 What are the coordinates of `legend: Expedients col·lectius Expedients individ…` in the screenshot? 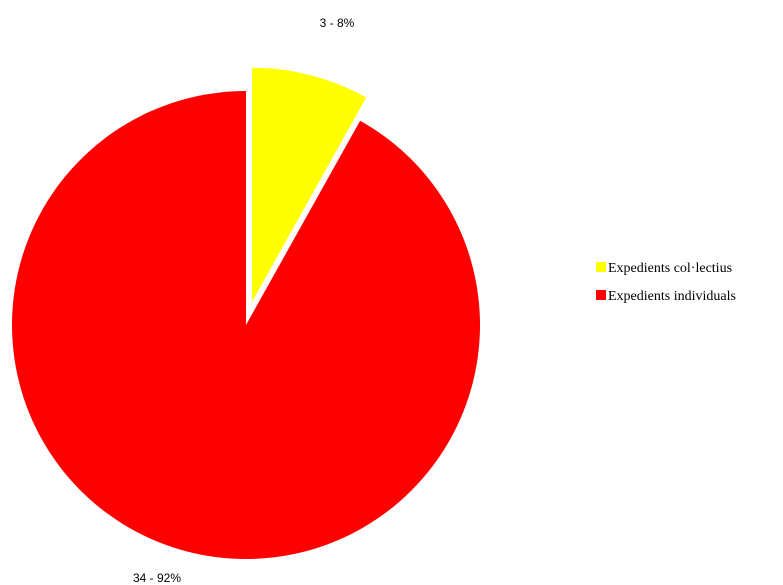 It's located at (666, 282).